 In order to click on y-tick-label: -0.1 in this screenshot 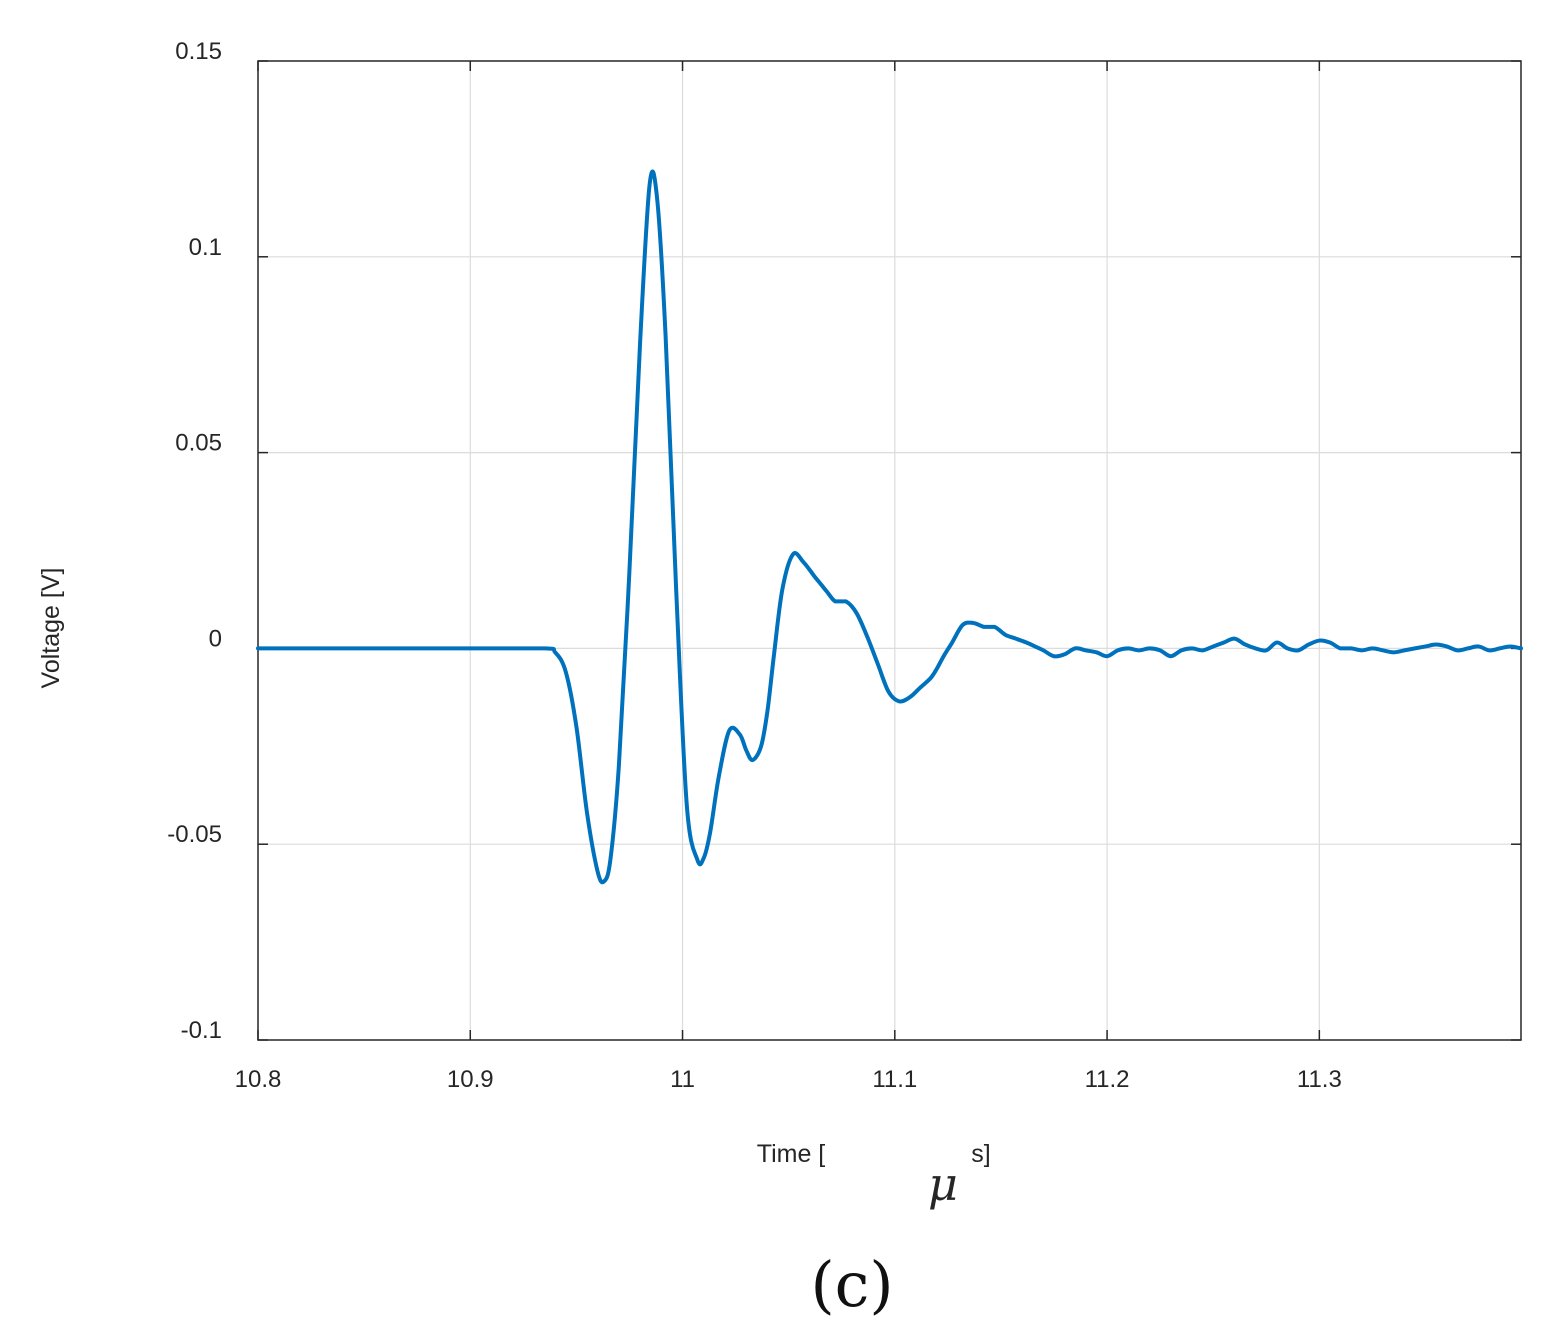, I will do `click(201, 1030)`.